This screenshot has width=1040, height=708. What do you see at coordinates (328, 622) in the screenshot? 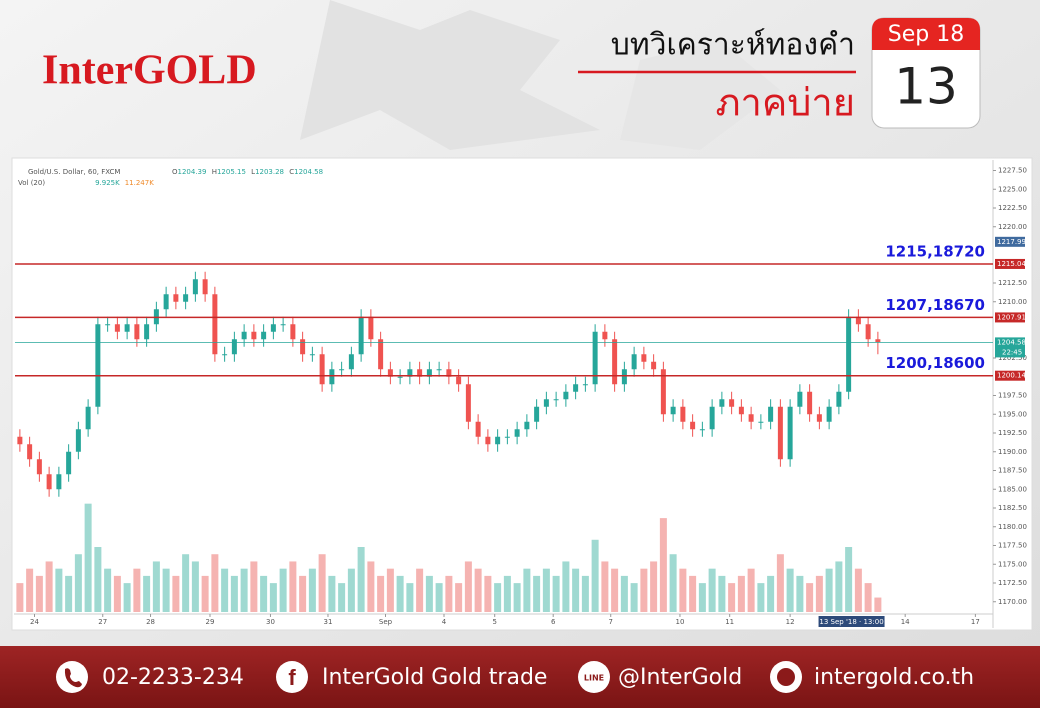
I see `x-tick-label: 31` at bounding box center [328, 622].